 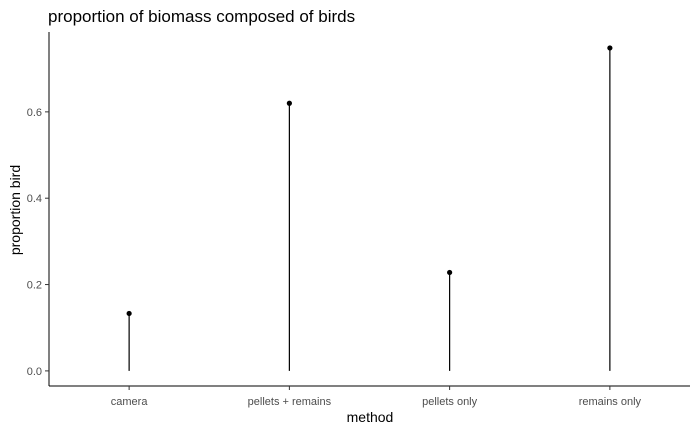 I want to click on y-tick-label: 0.6, so click(x=34, y=113).